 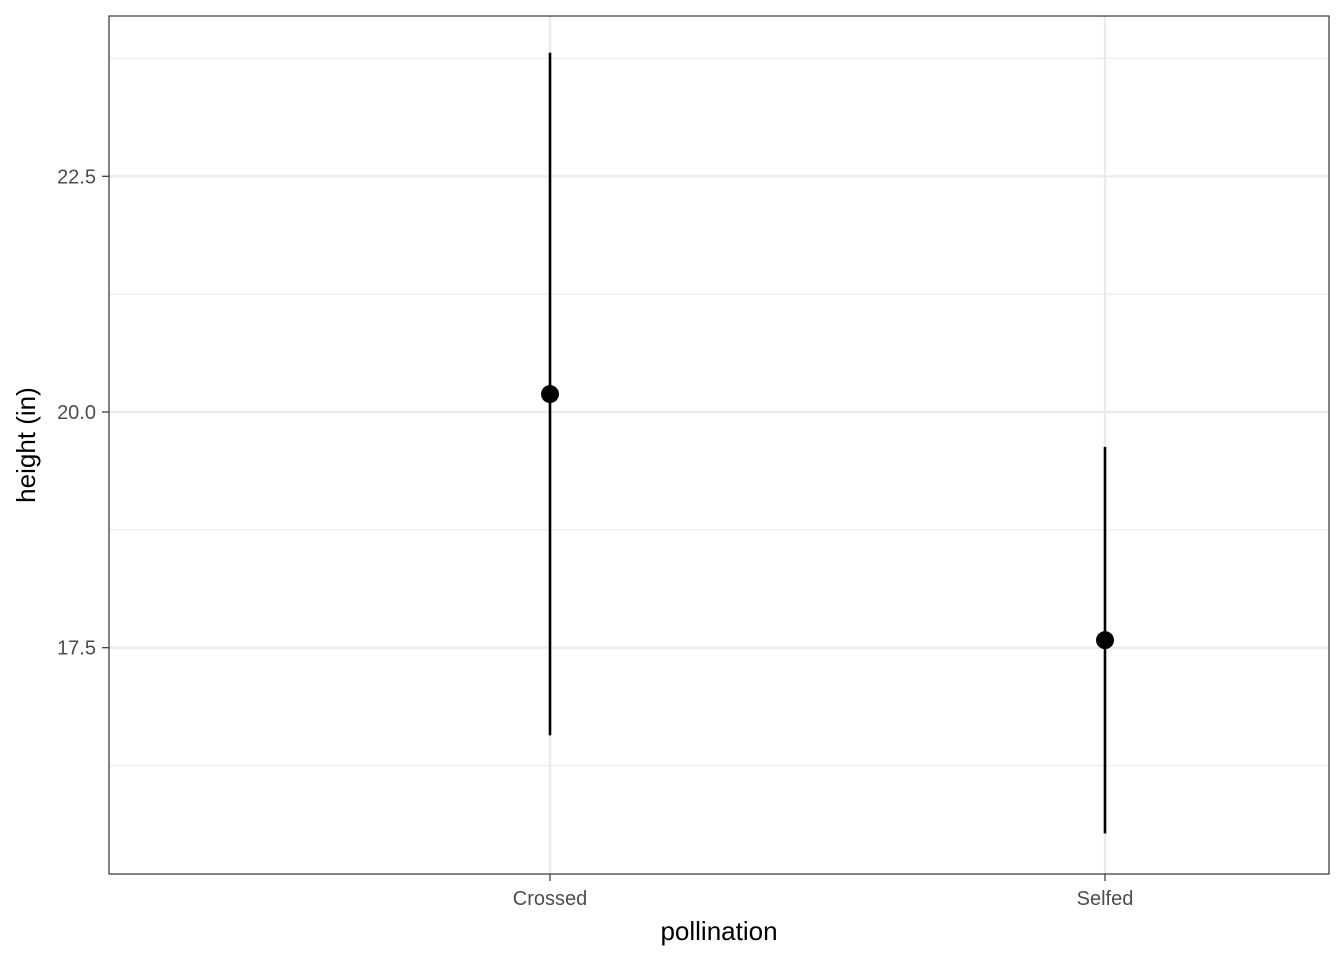 What do you see at coordinates (26, 445) in the screenshot?
I see `y-axis-title: height (in)` at bounding box center [26, 445].